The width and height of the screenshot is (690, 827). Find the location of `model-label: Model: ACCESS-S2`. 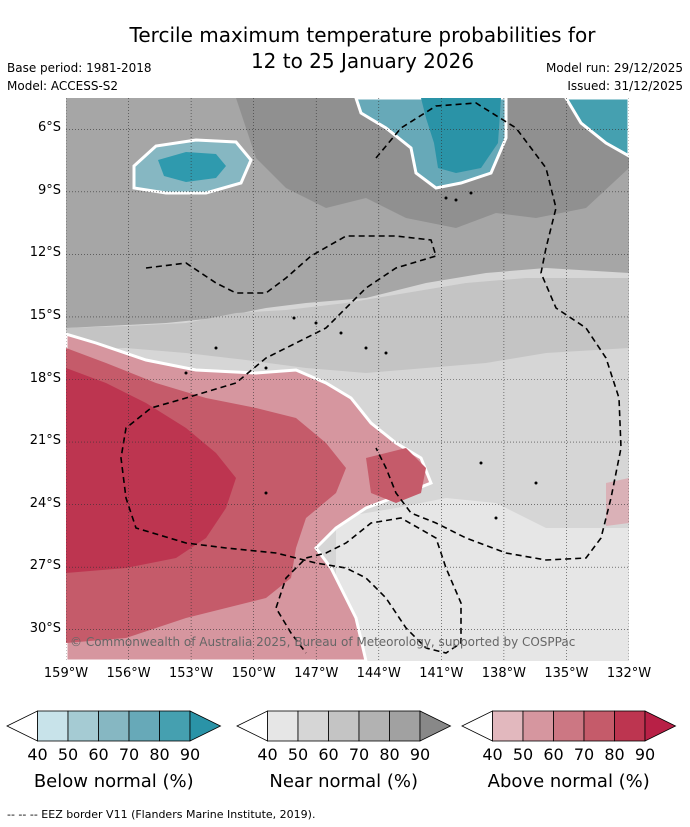

model-label: Model: ACCESS-S2 is located at coordinates (63, 86).